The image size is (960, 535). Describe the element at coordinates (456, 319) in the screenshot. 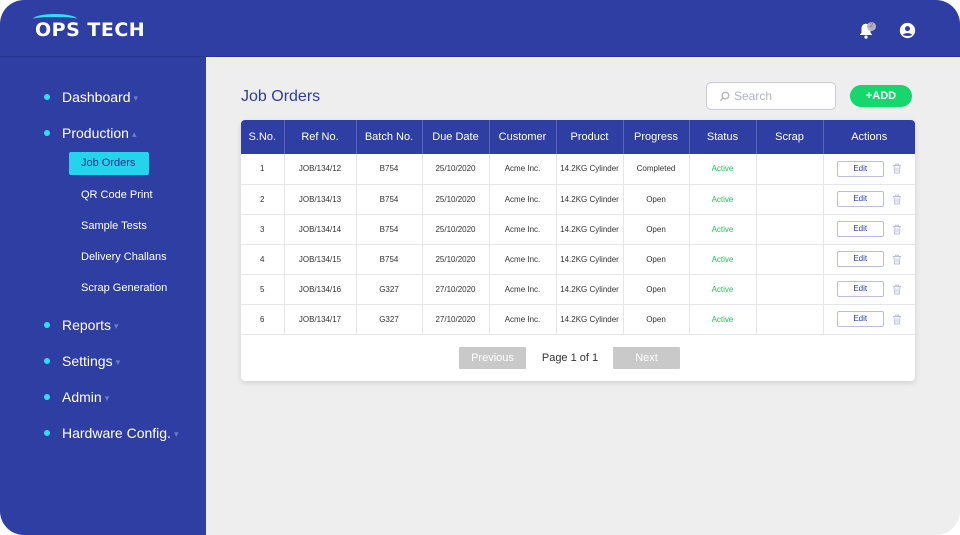

I see `cell-due-date: 27/10/2020` at that location.